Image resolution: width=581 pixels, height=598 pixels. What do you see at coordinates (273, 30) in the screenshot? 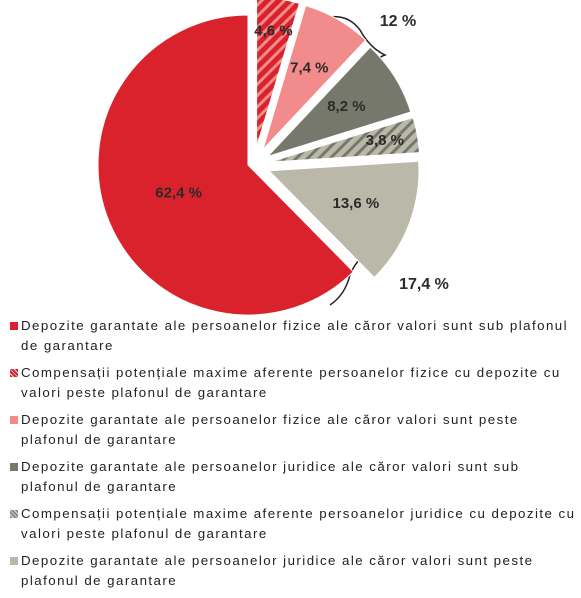
I see `data-label: 4,6 %` at bounding box center [273, 30].